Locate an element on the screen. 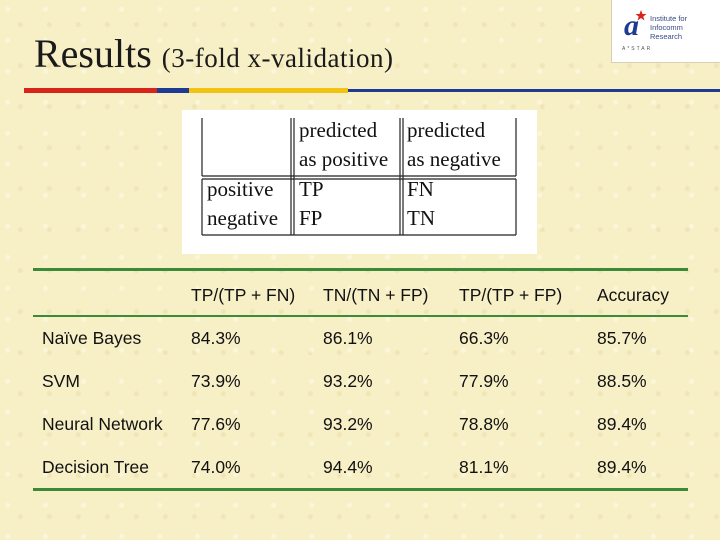  logo-line2: Infocomm Research is located at coordinates (666, 32).